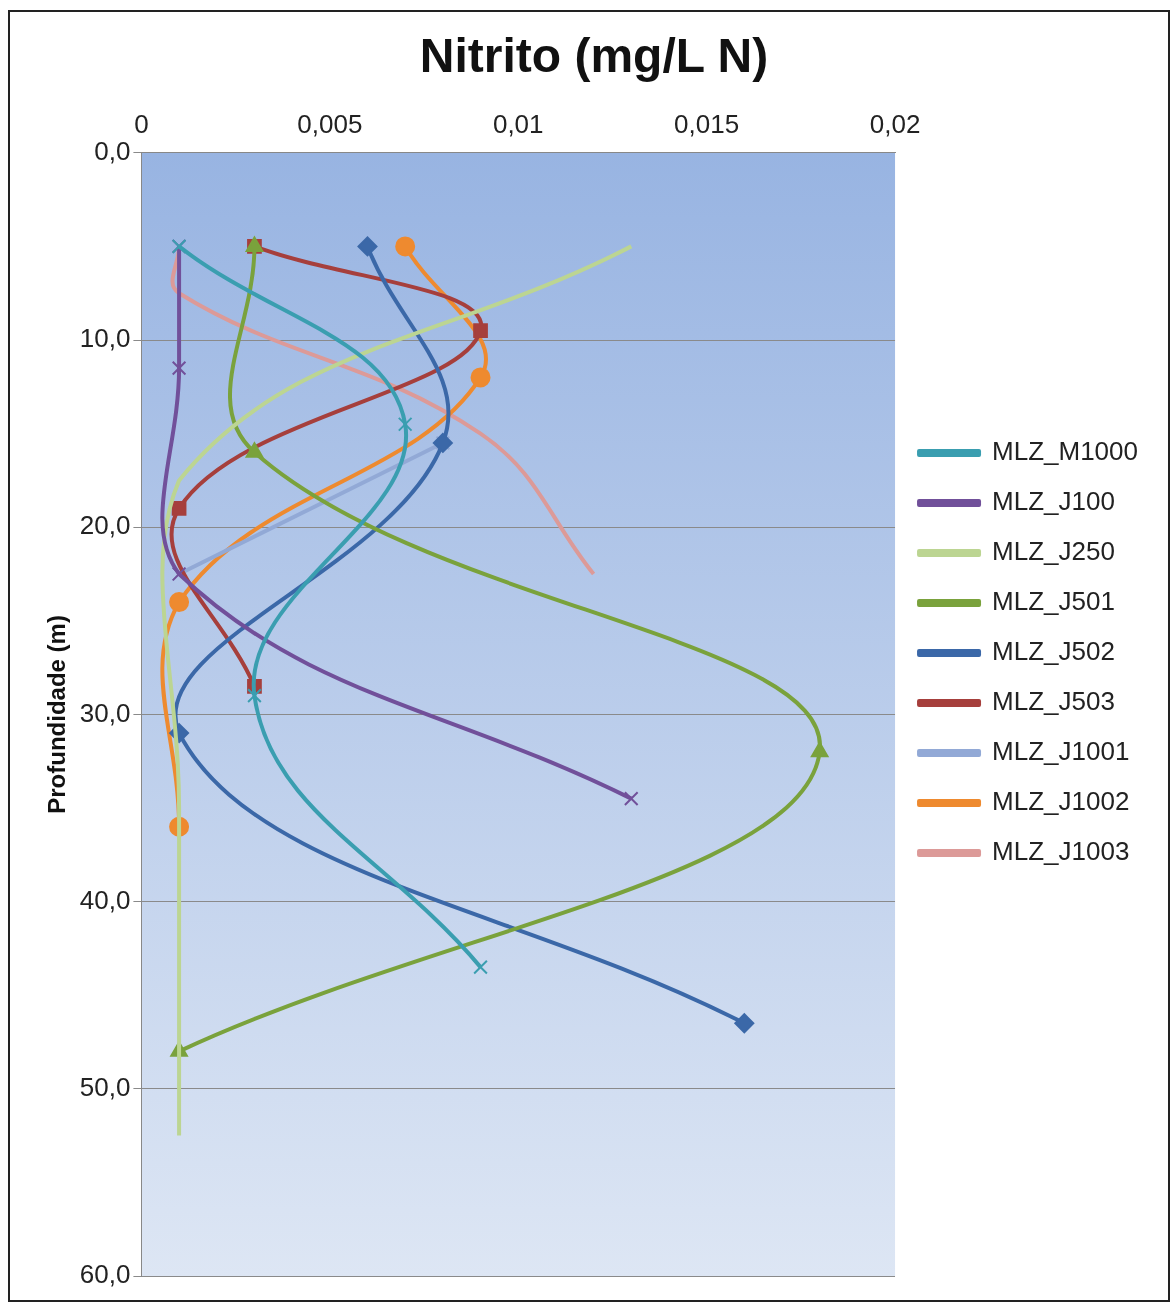  Describe the element at coordinates (105, 1274) in the screenshot. I see `y-tick-label: 60,0` at that location.